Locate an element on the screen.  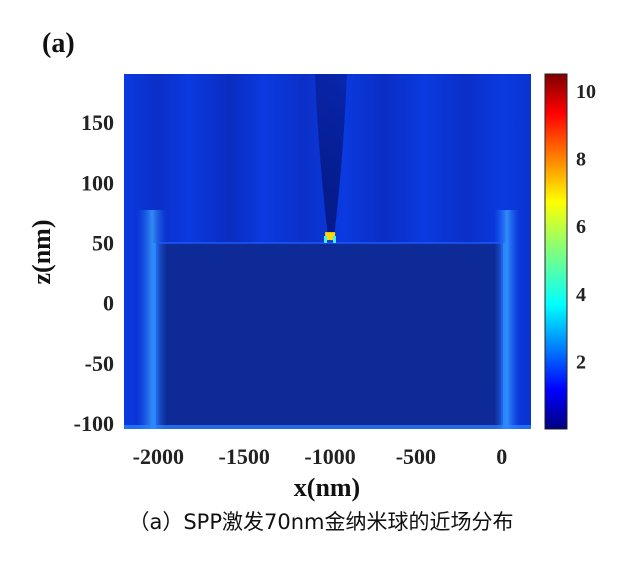
figure-caption: （a）SPP激发70nm金纳米球的近场分布 is located at coordinates (321, 522).